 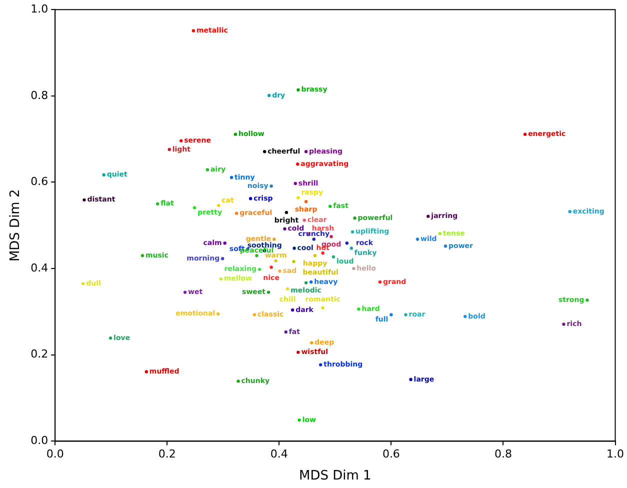 I want to click on x-axis-title: MDS Dim 1, so click(x=335, y=476).